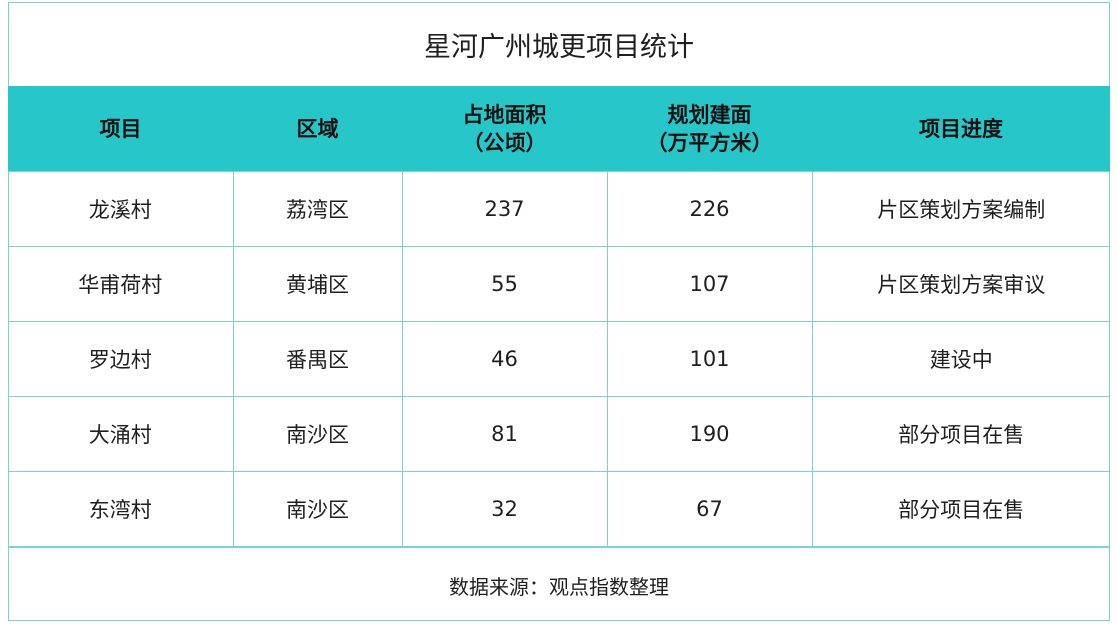 The width and height of the screenshot is (1117, 627). I want to click on cell-progress: 片区策划方案编制, so click(960, 209).